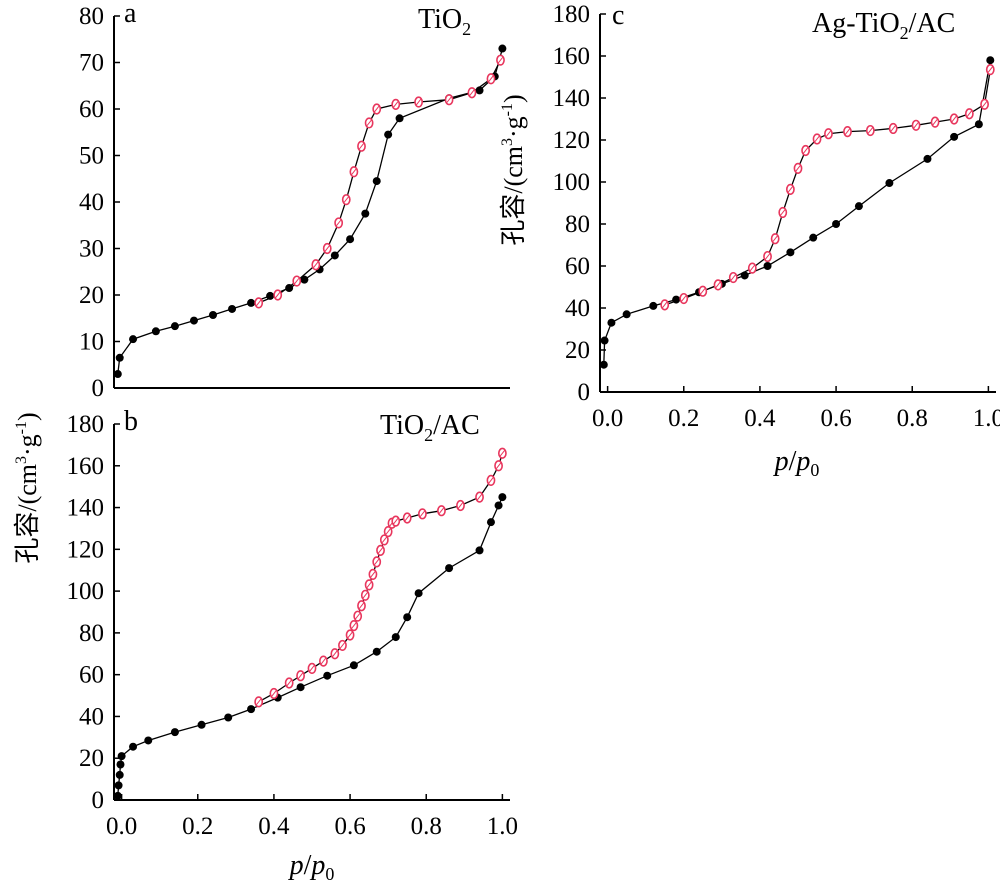 This screenshot has height=886, width=1000. Describe the element at coordinates (121, 826) in the screenshot. I see `x-tick-label: 0.0` at that location.